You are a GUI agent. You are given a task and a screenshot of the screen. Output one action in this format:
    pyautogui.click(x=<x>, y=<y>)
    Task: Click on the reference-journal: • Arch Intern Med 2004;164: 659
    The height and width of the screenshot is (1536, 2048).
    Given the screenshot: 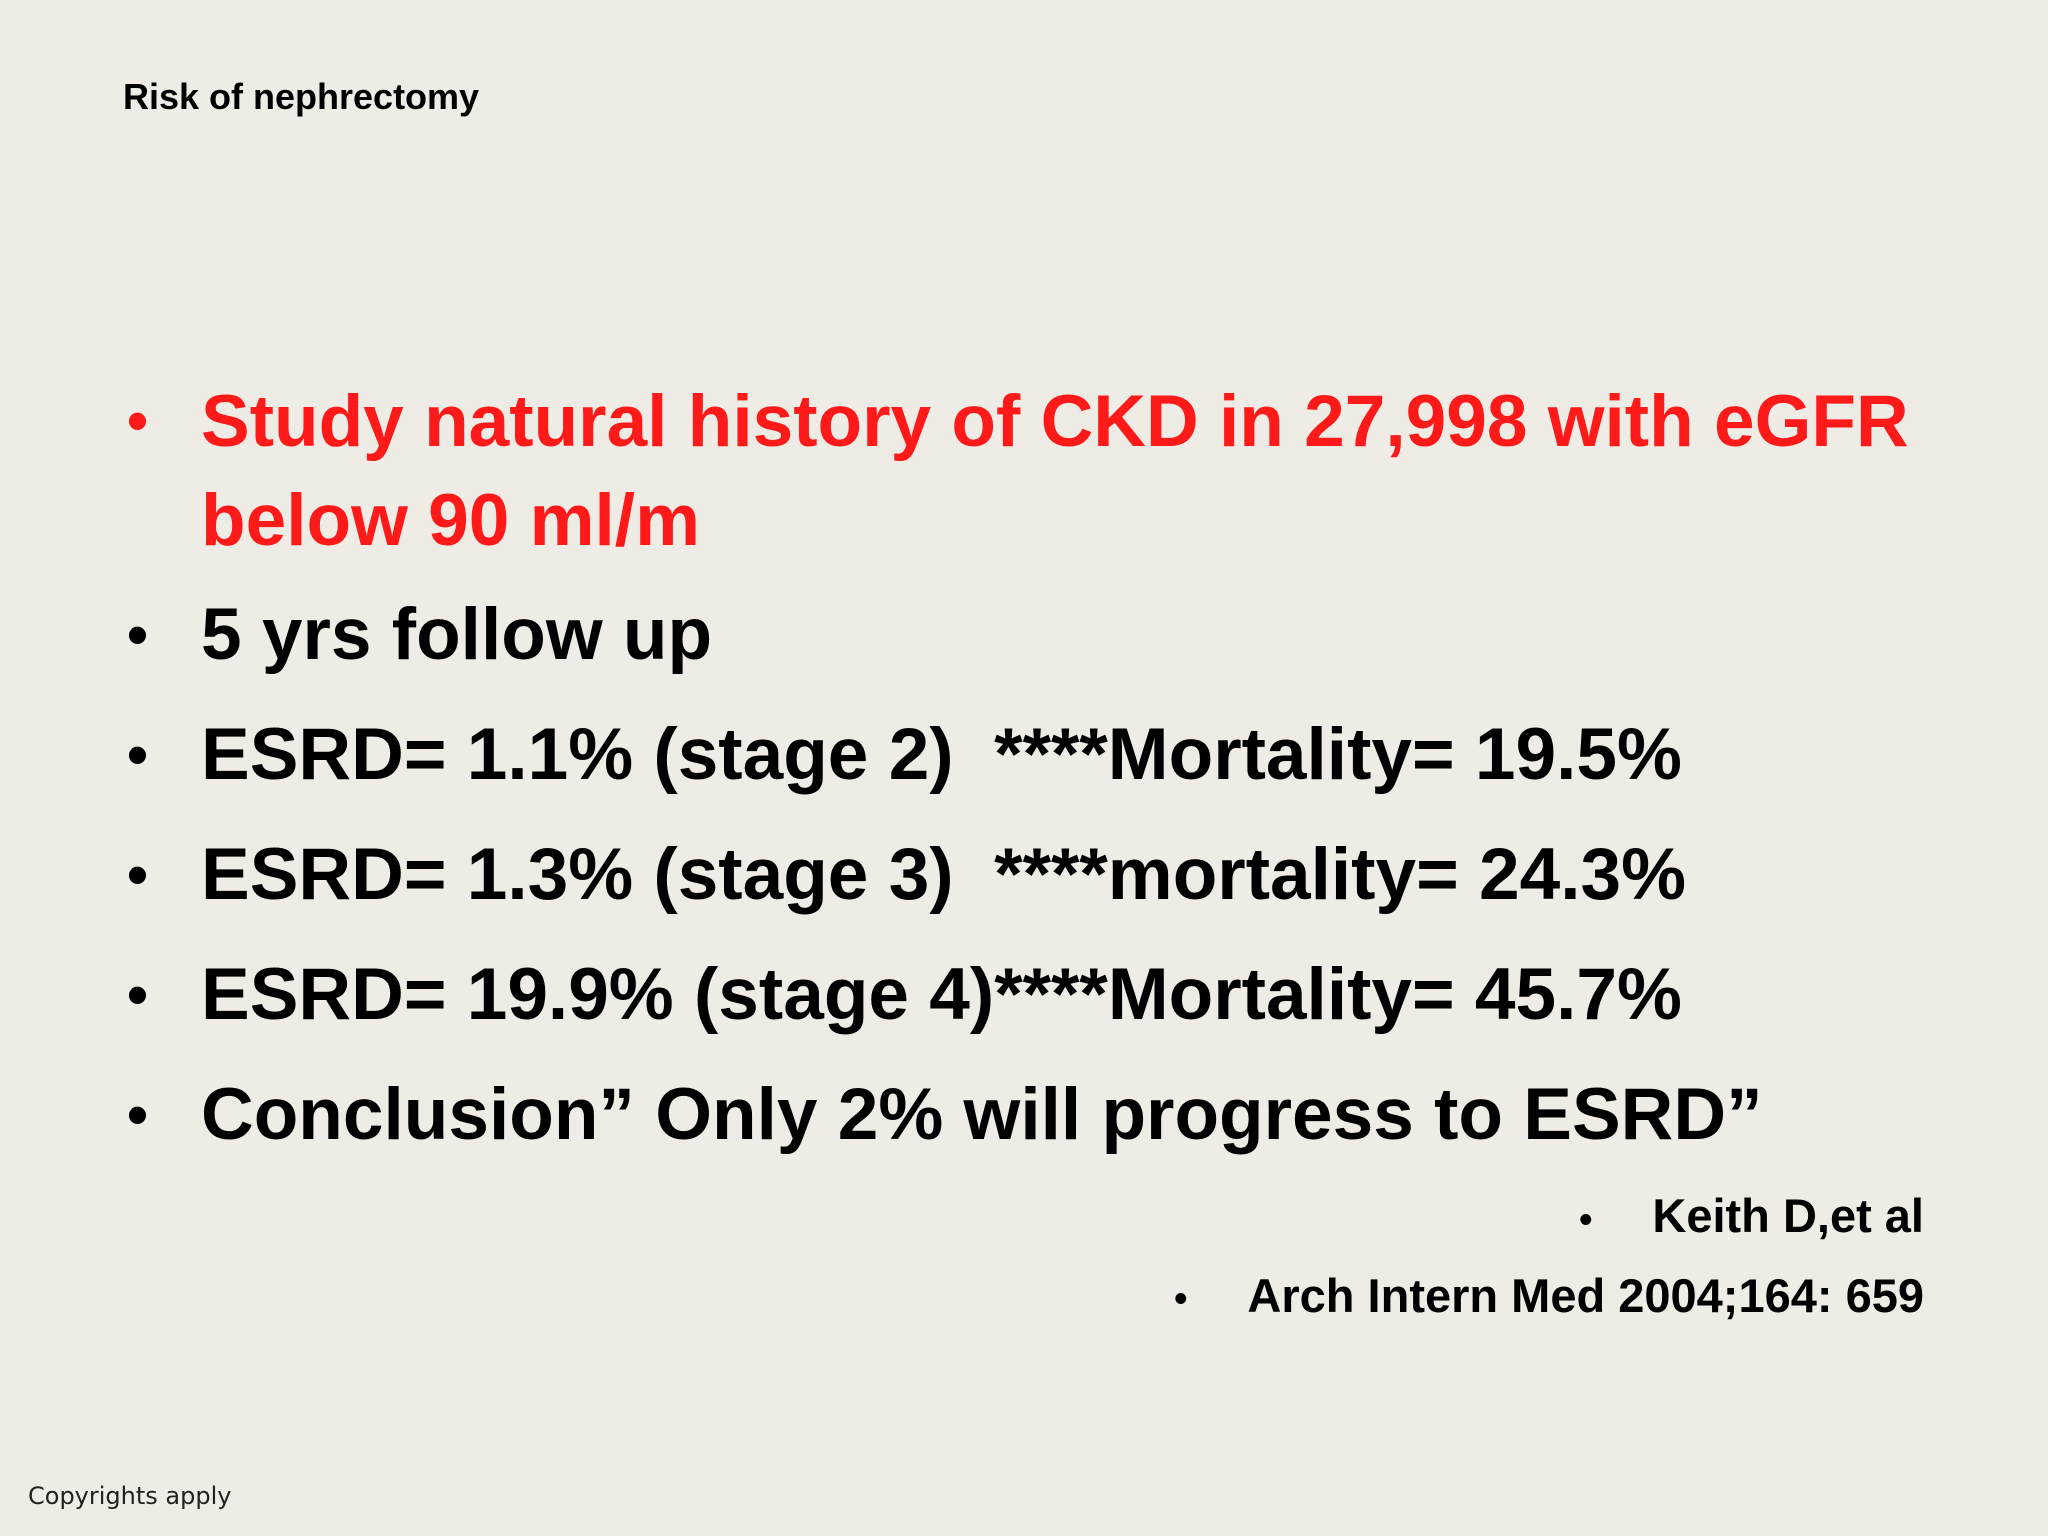 What is the action you would take?
    pyautogui.click(x=1549, y=1298)
    